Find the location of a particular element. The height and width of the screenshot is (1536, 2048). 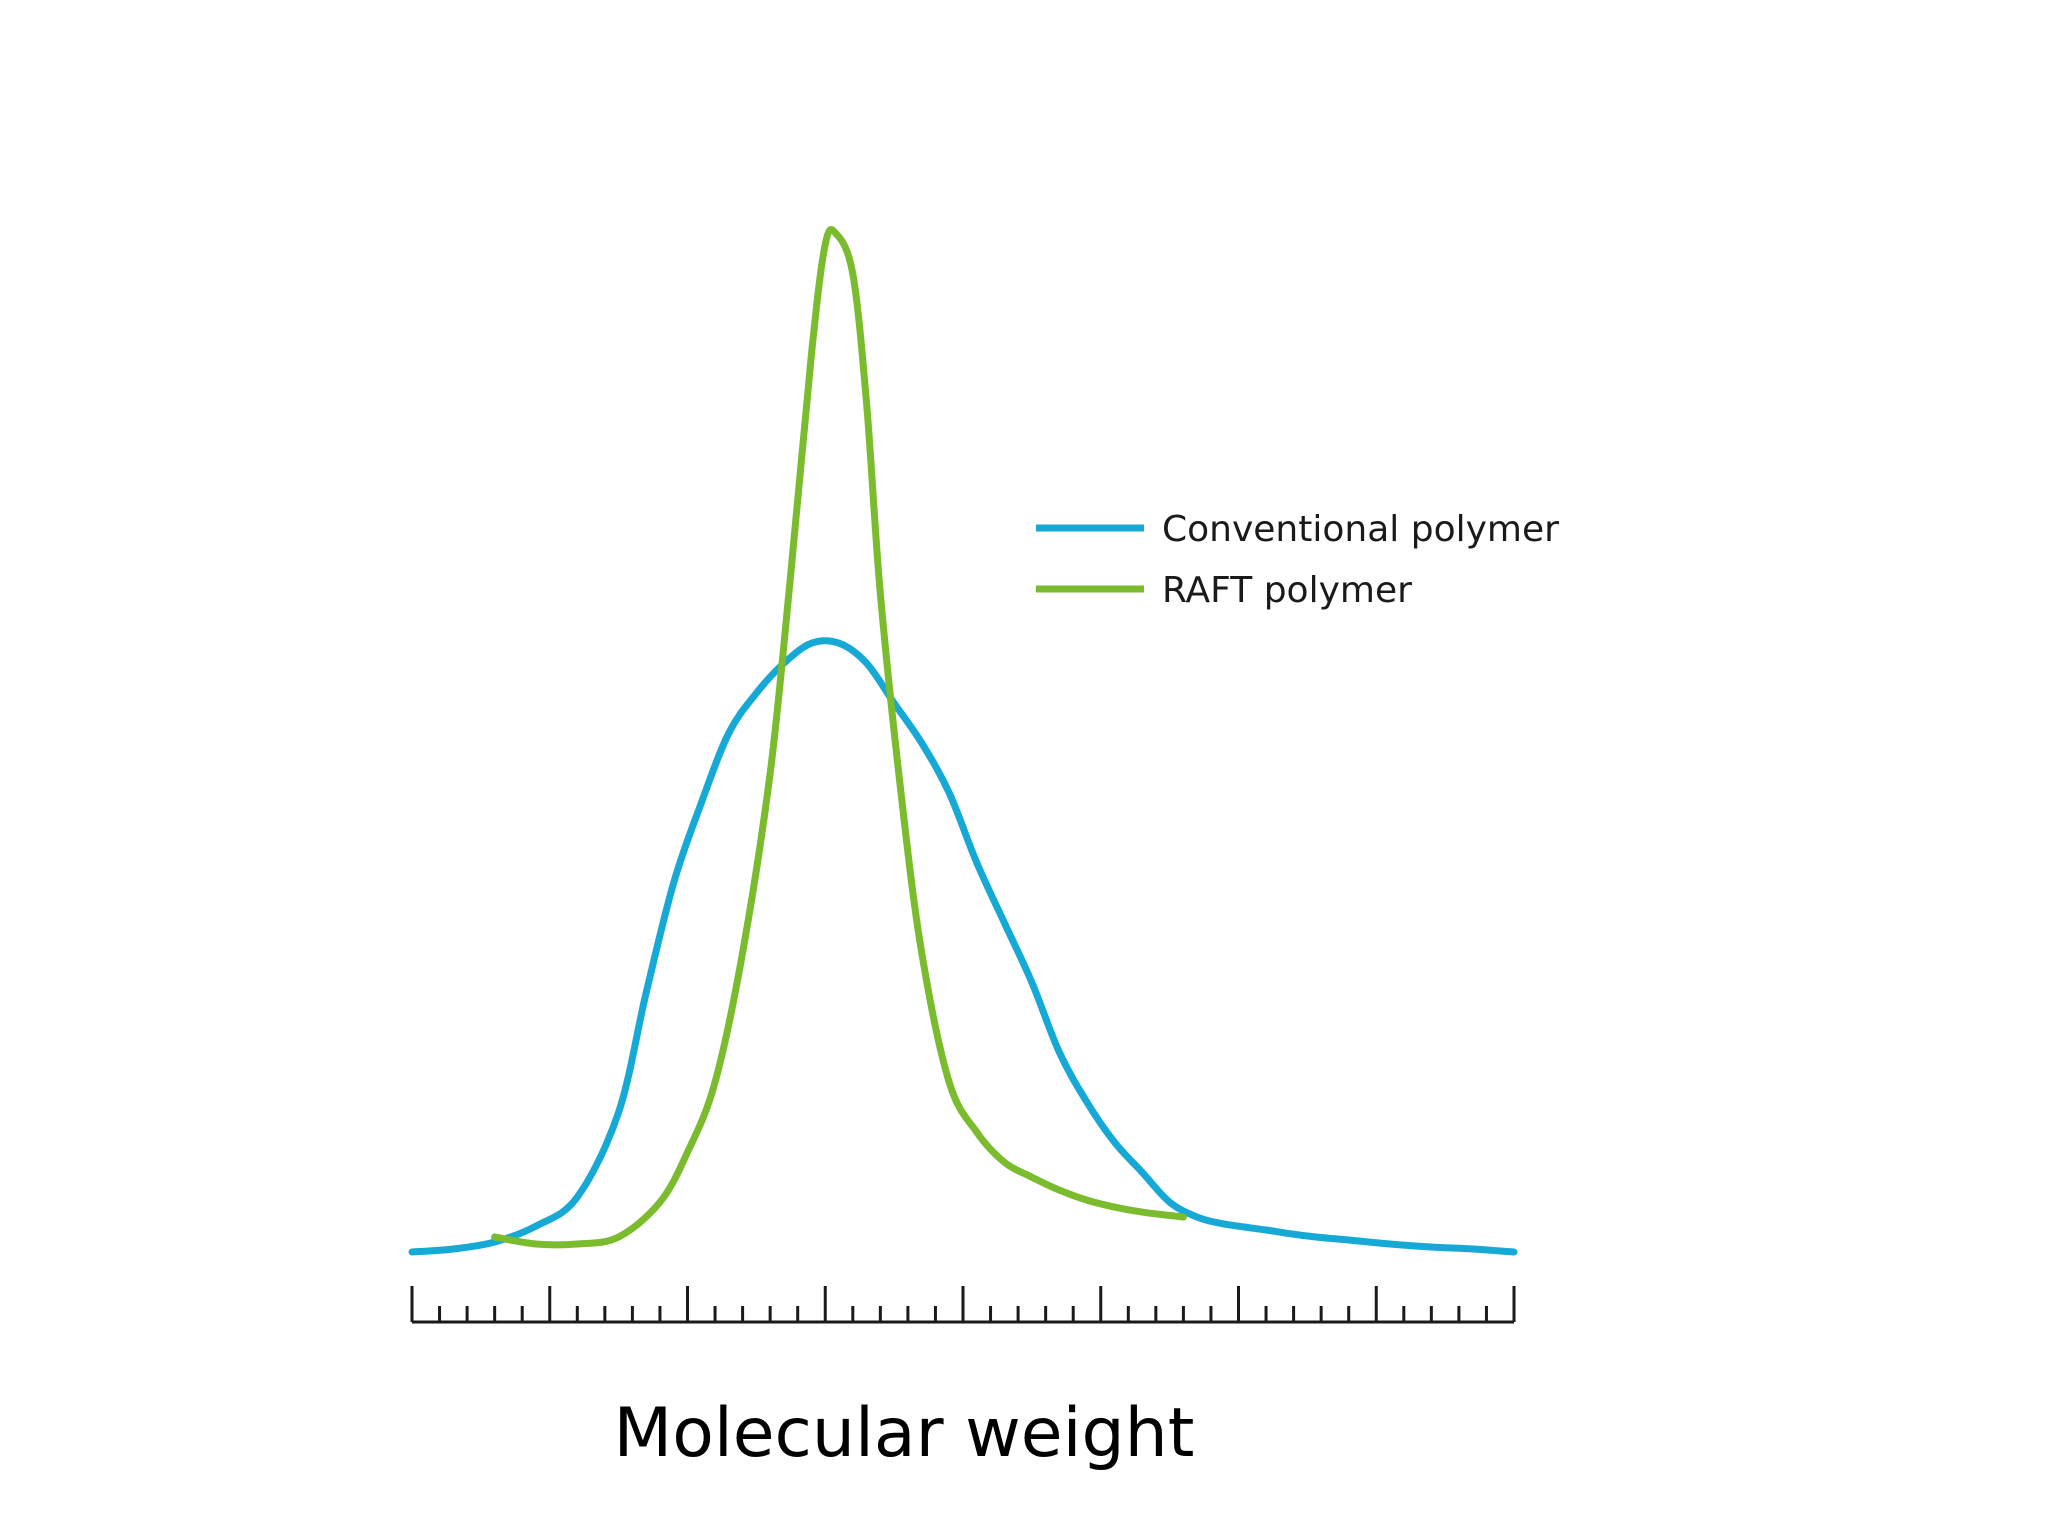

legend: Conventional polymer RAFT polymer is located at coordinates (1297, 560).